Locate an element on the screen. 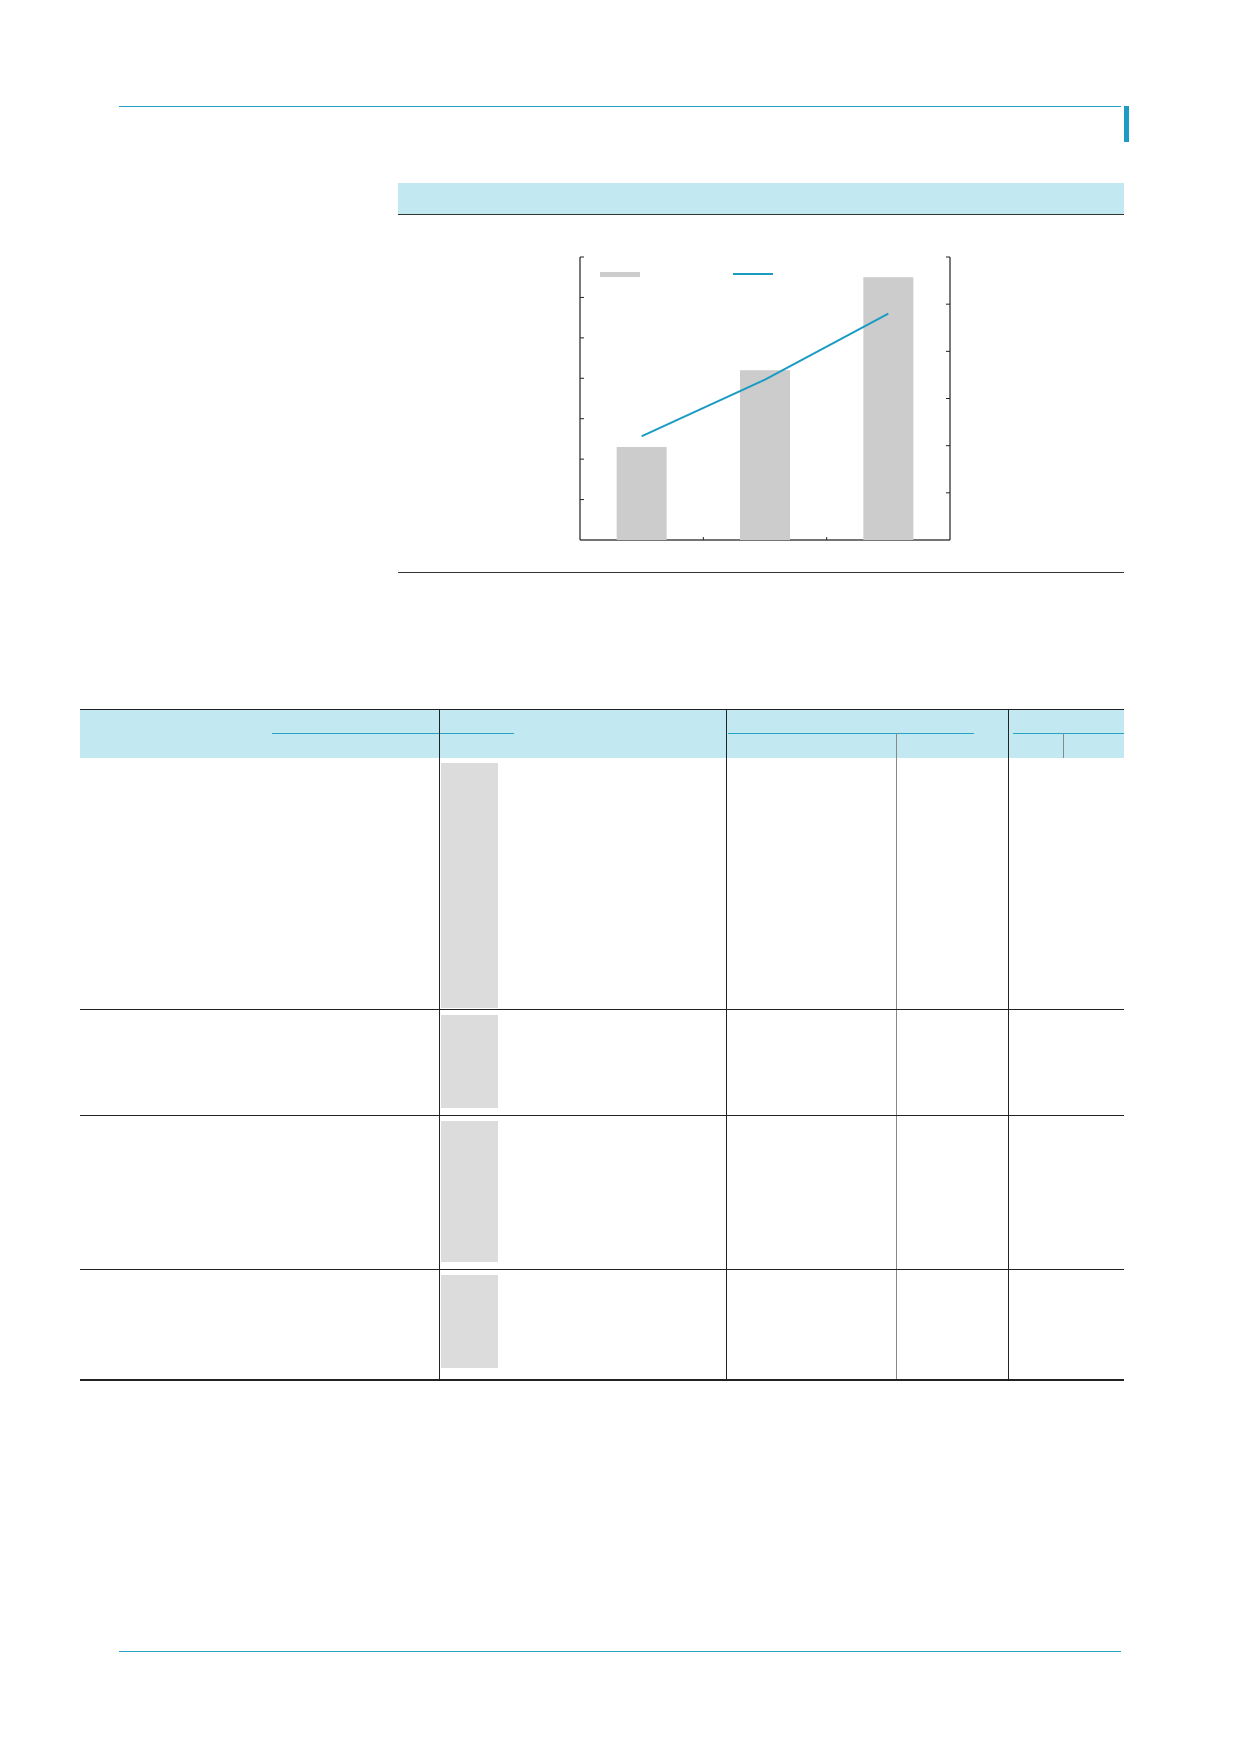  combo-chart is located at coordinates (765, 398).